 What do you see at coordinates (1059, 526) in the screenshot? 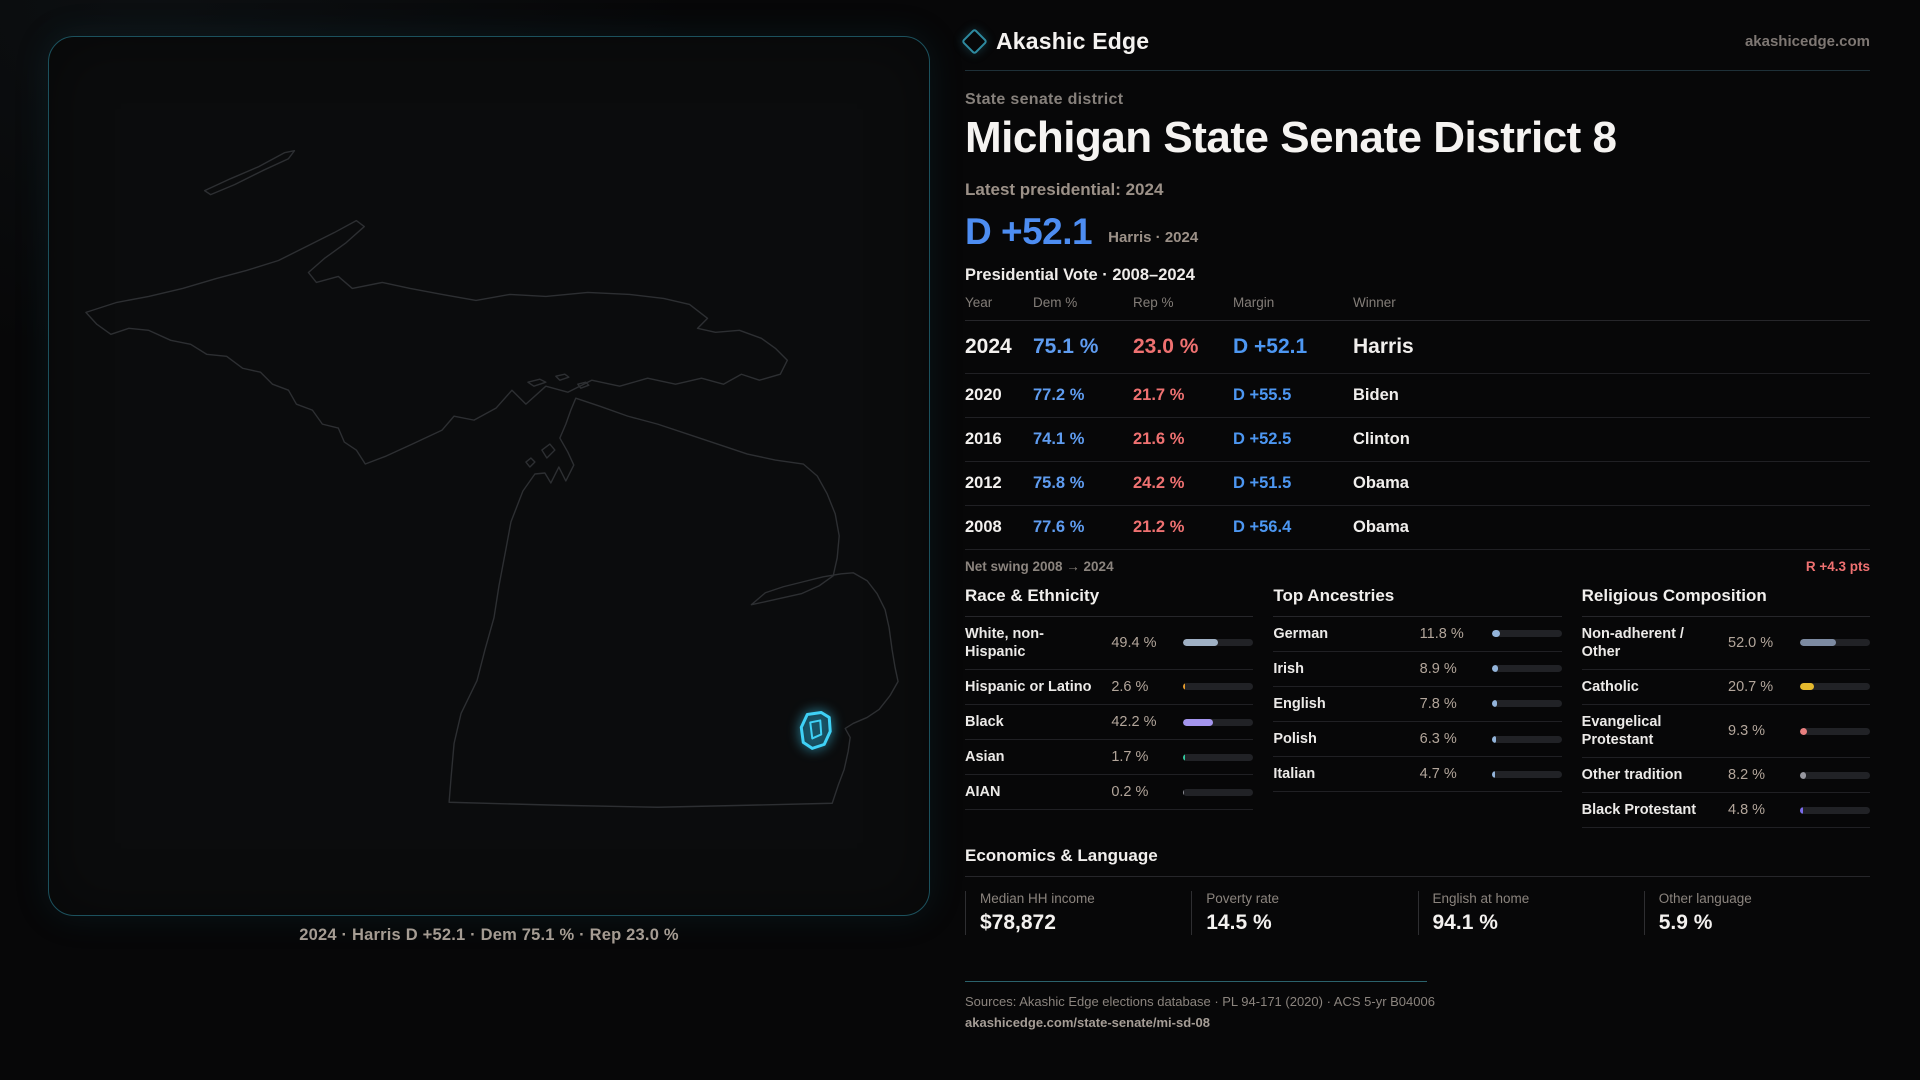
I see `dem-cell: 77.6 %` at bounding box center [1059, 526].